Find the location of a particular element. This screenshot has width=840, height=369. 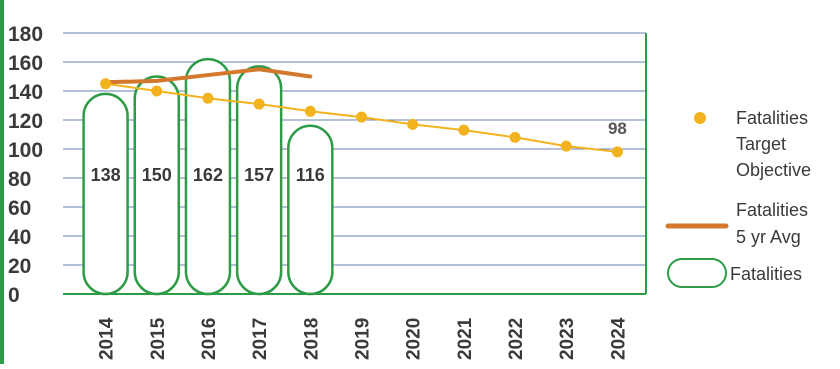

x-tick-label: 2016 is located at coordinates (209, 339).